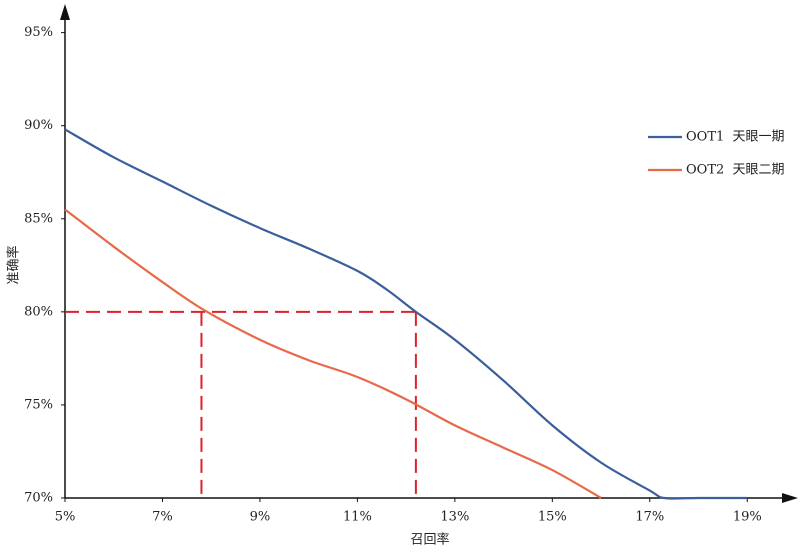 Image resolution: width=801 pixels, height=556 pixels. What do you see at coordinates (790, 498) in the screenshot?
I see `x-arrow` at bounding box center [790, 498].